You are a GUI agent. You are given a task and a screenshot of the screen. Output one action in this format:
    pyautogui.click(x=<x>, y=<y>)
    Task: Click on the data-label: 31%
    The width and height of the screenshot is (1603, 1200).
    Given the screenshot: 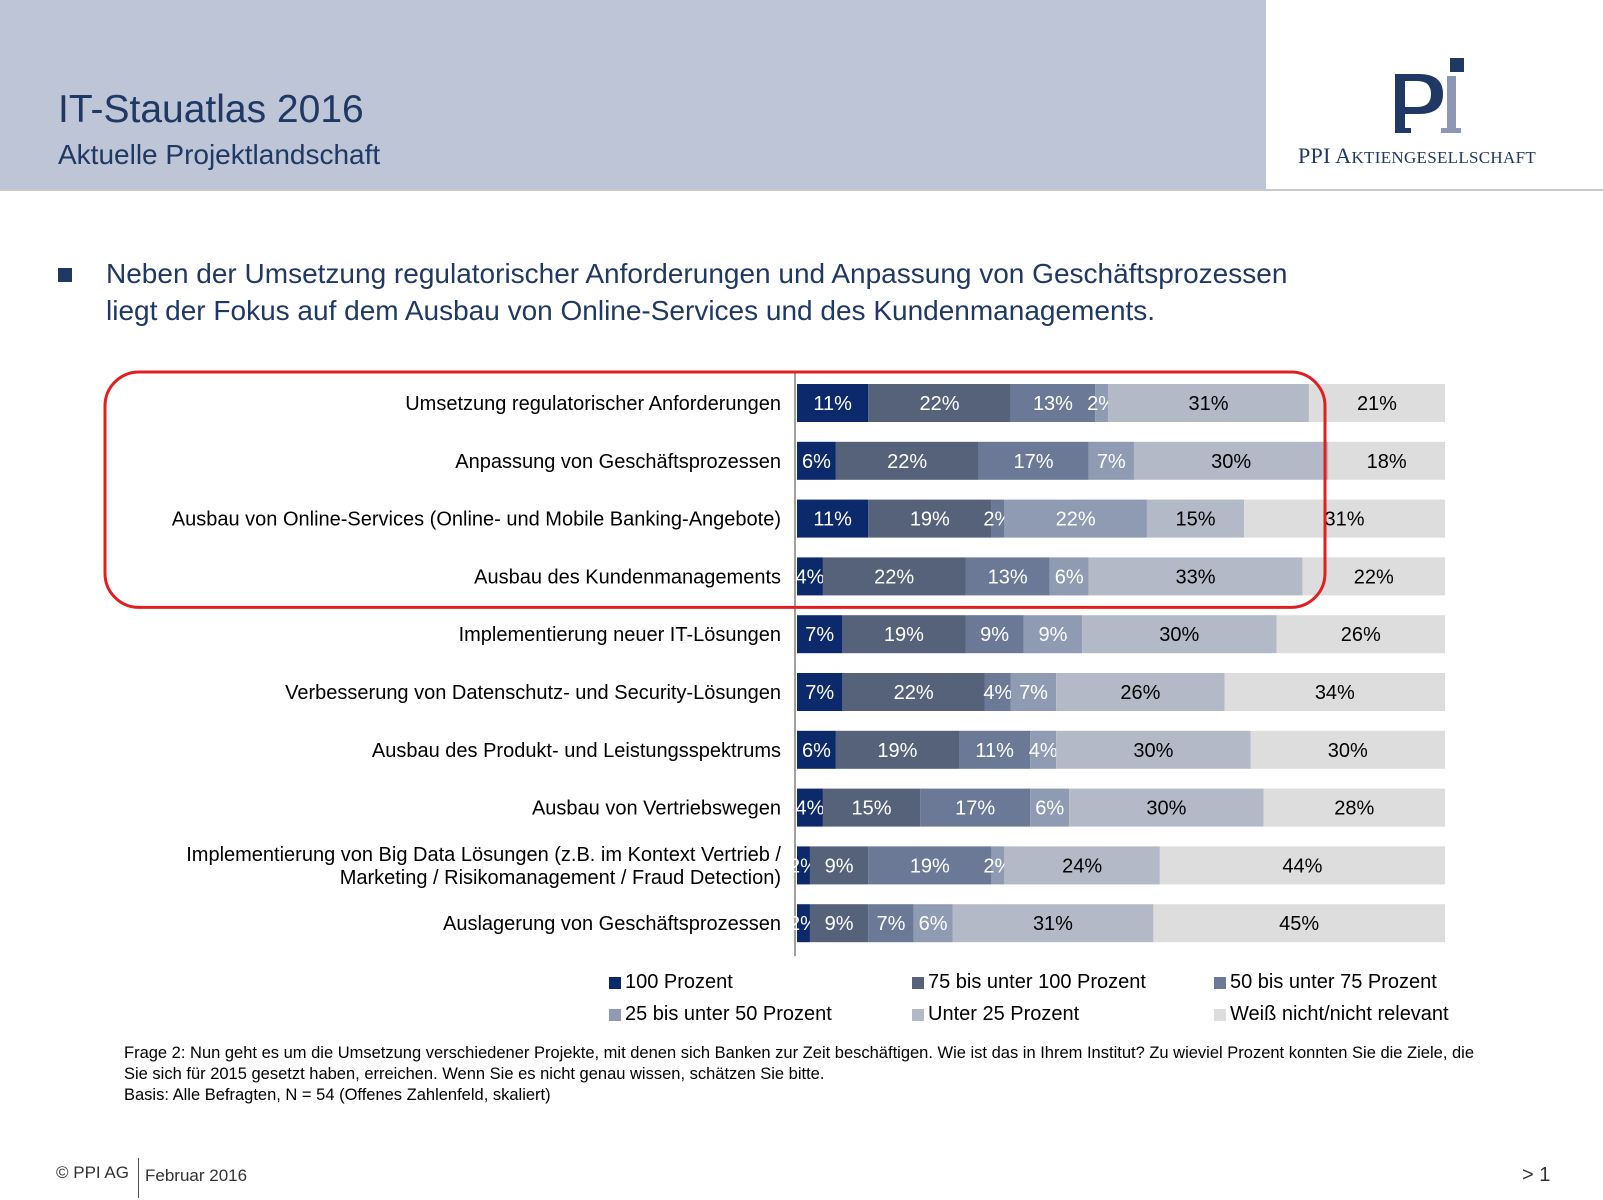 What is the action you would take?
    pyautogui.click(x=1345, y=520)
    